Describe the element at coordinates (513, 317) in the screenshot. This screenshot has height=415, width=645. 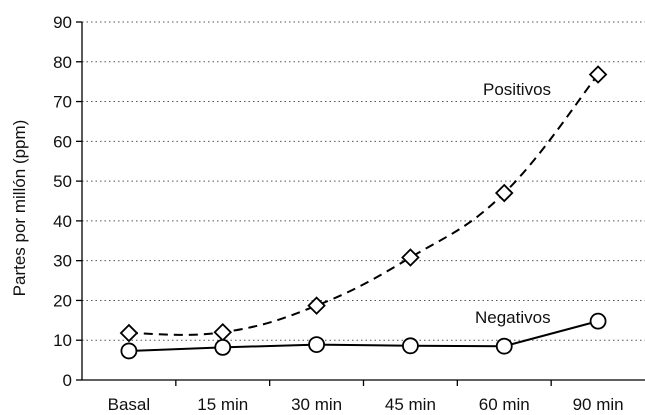
I see `series-label-negativos: Negativos` at that location.